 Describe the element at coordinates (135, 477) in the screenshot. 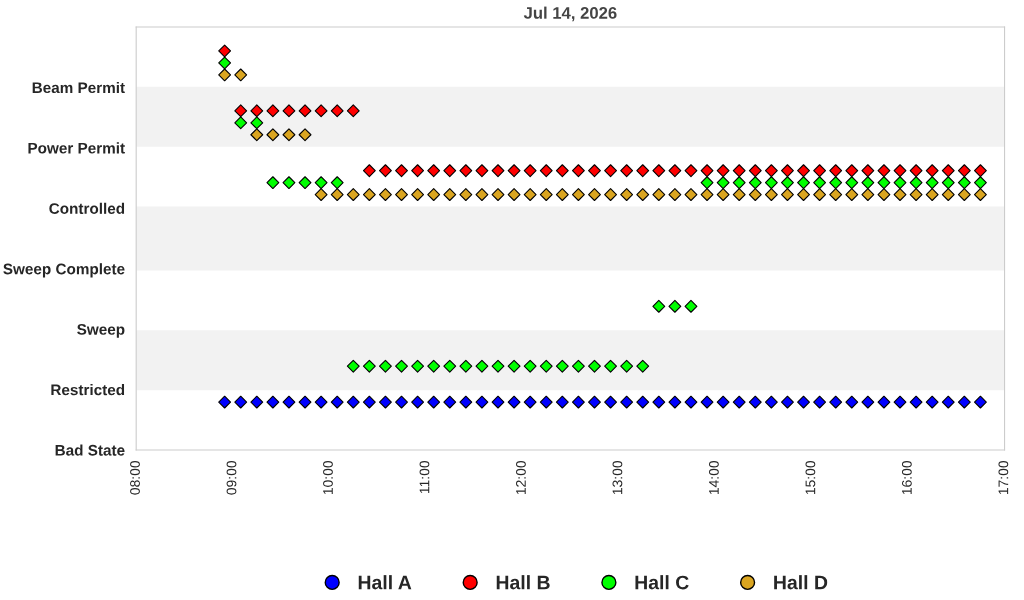

I see `x-tick-label: 08:00` at that location.